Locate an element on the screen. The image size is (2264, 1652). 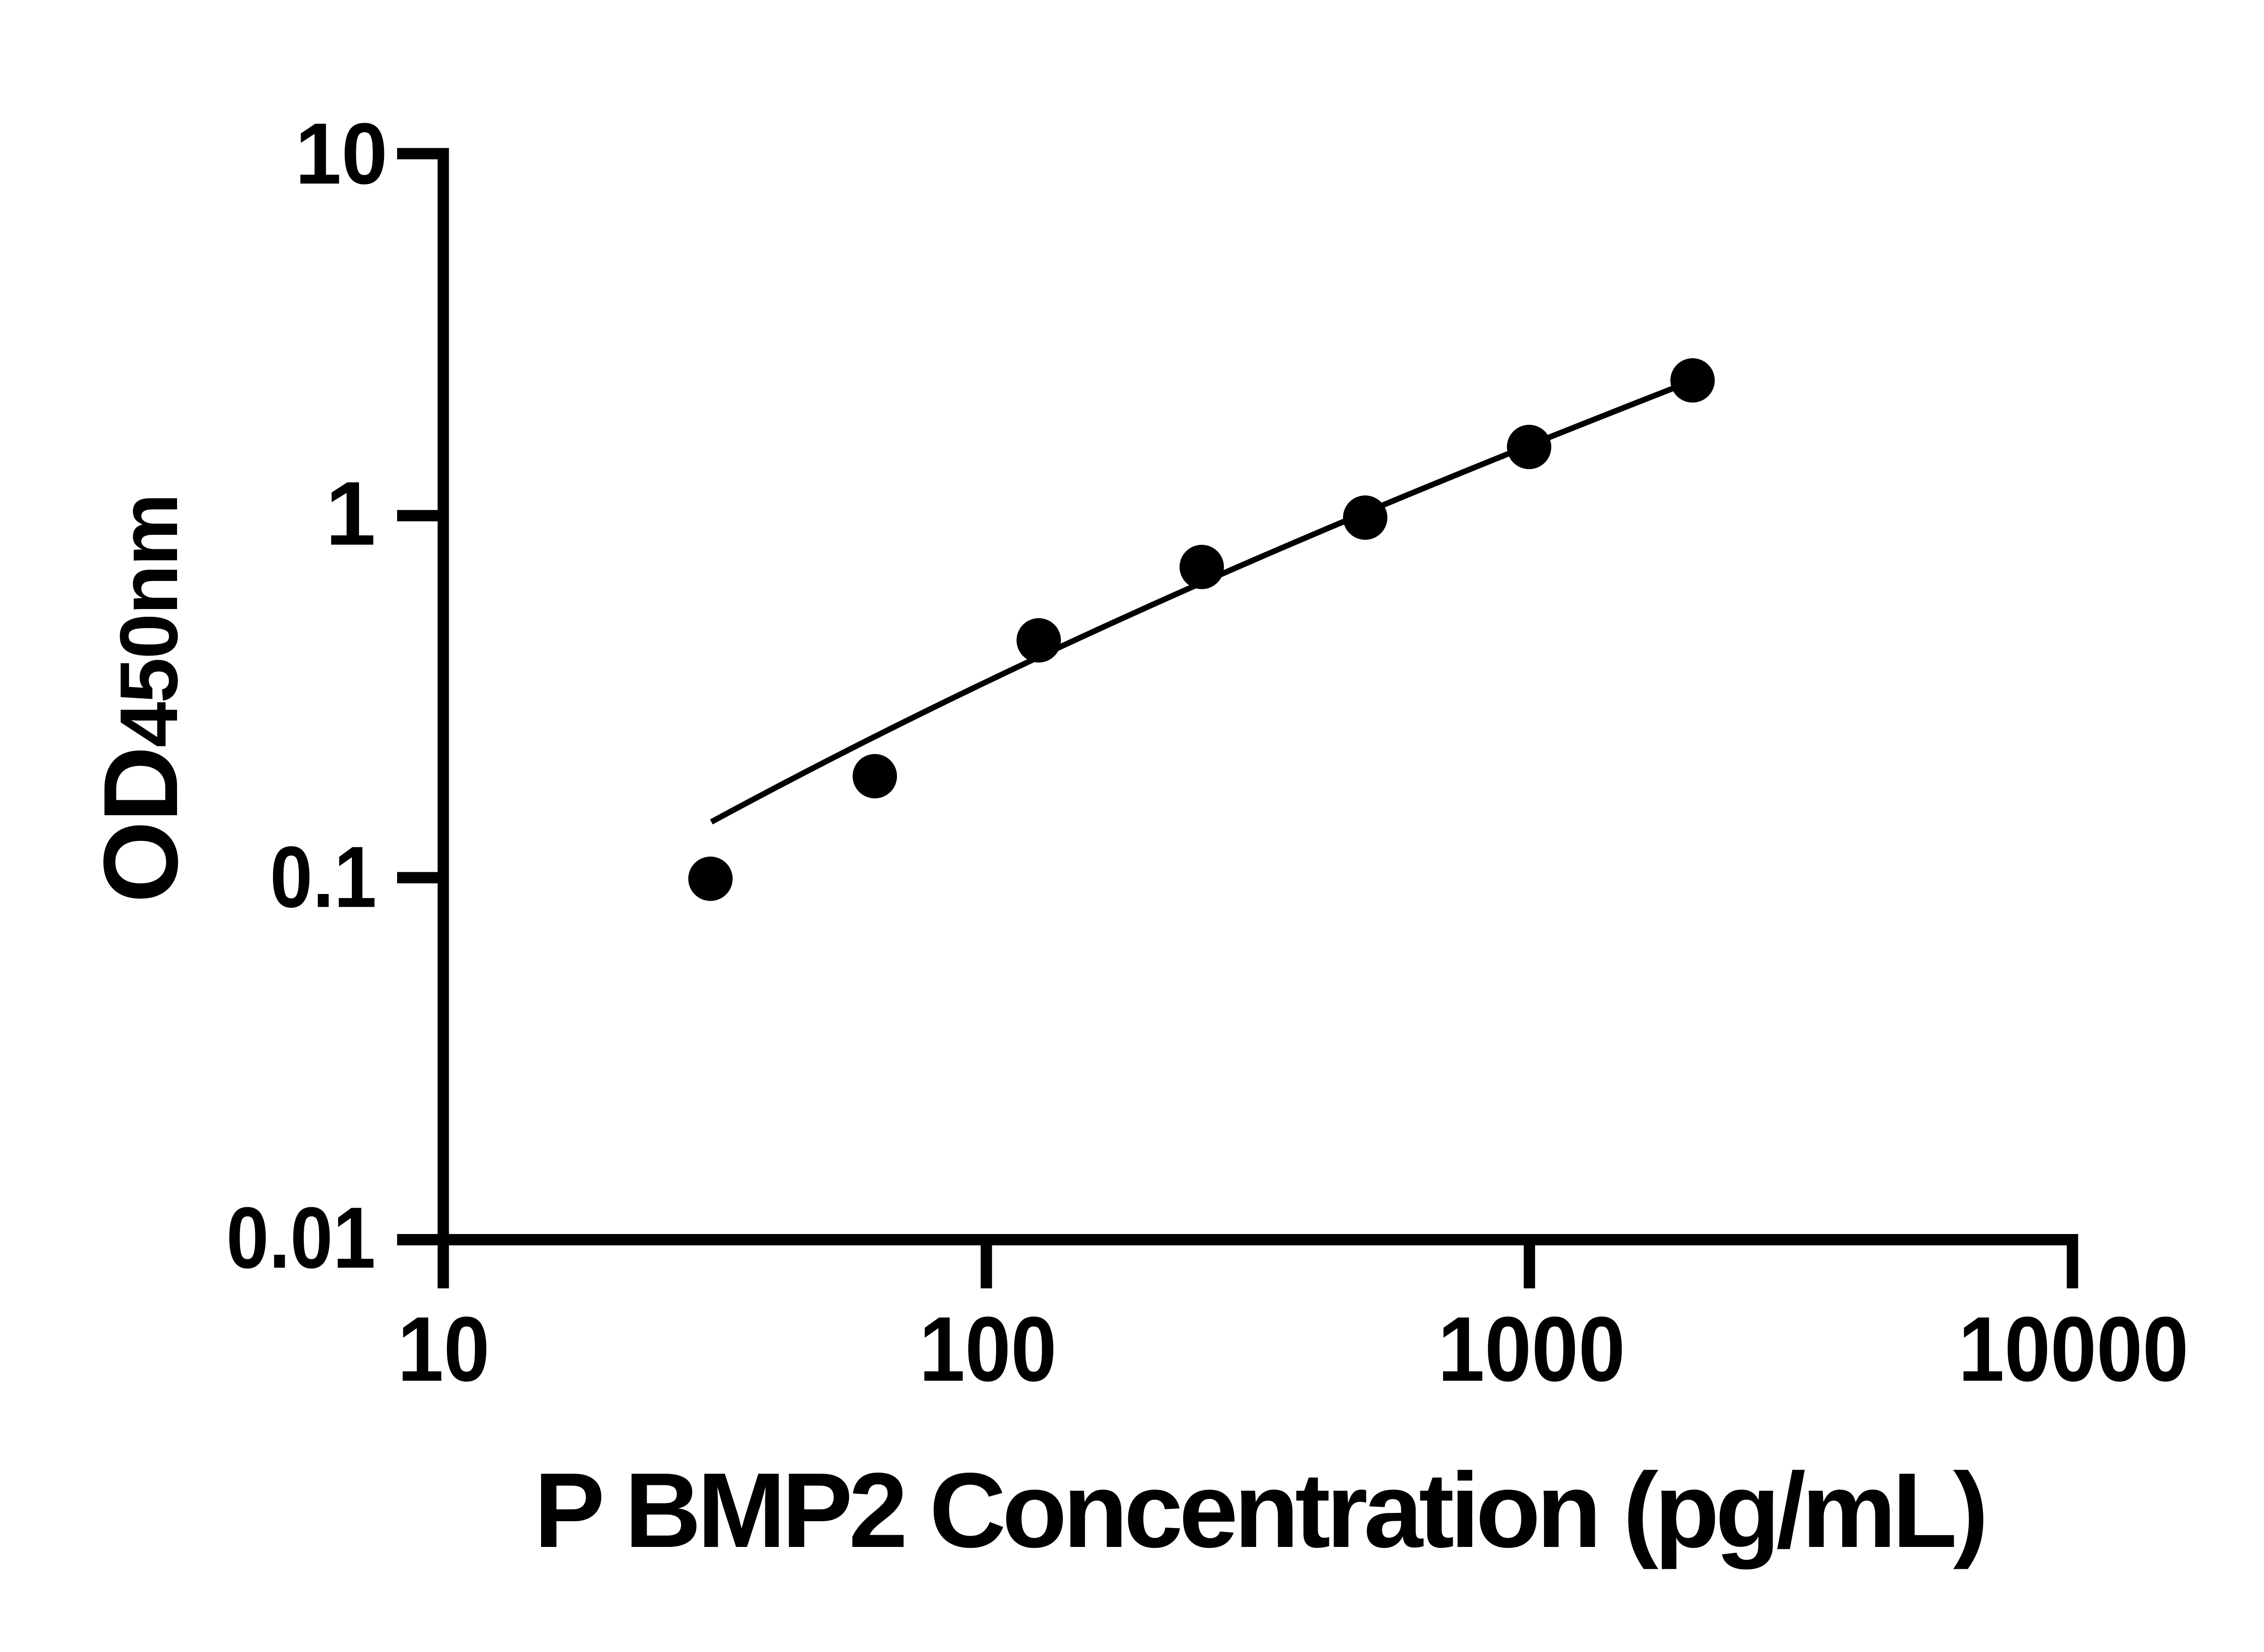
svg-text: 1 is located at coordinates (351, 513).